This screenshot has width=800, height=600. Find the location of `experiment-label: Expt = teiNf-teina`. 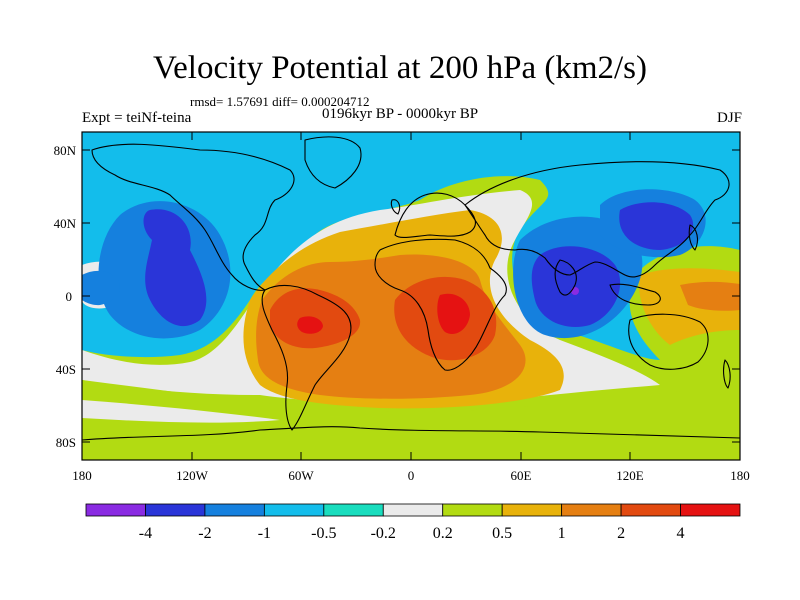

experiment-label: Expt = teiNf-teina is located at coordinates (137, 118).